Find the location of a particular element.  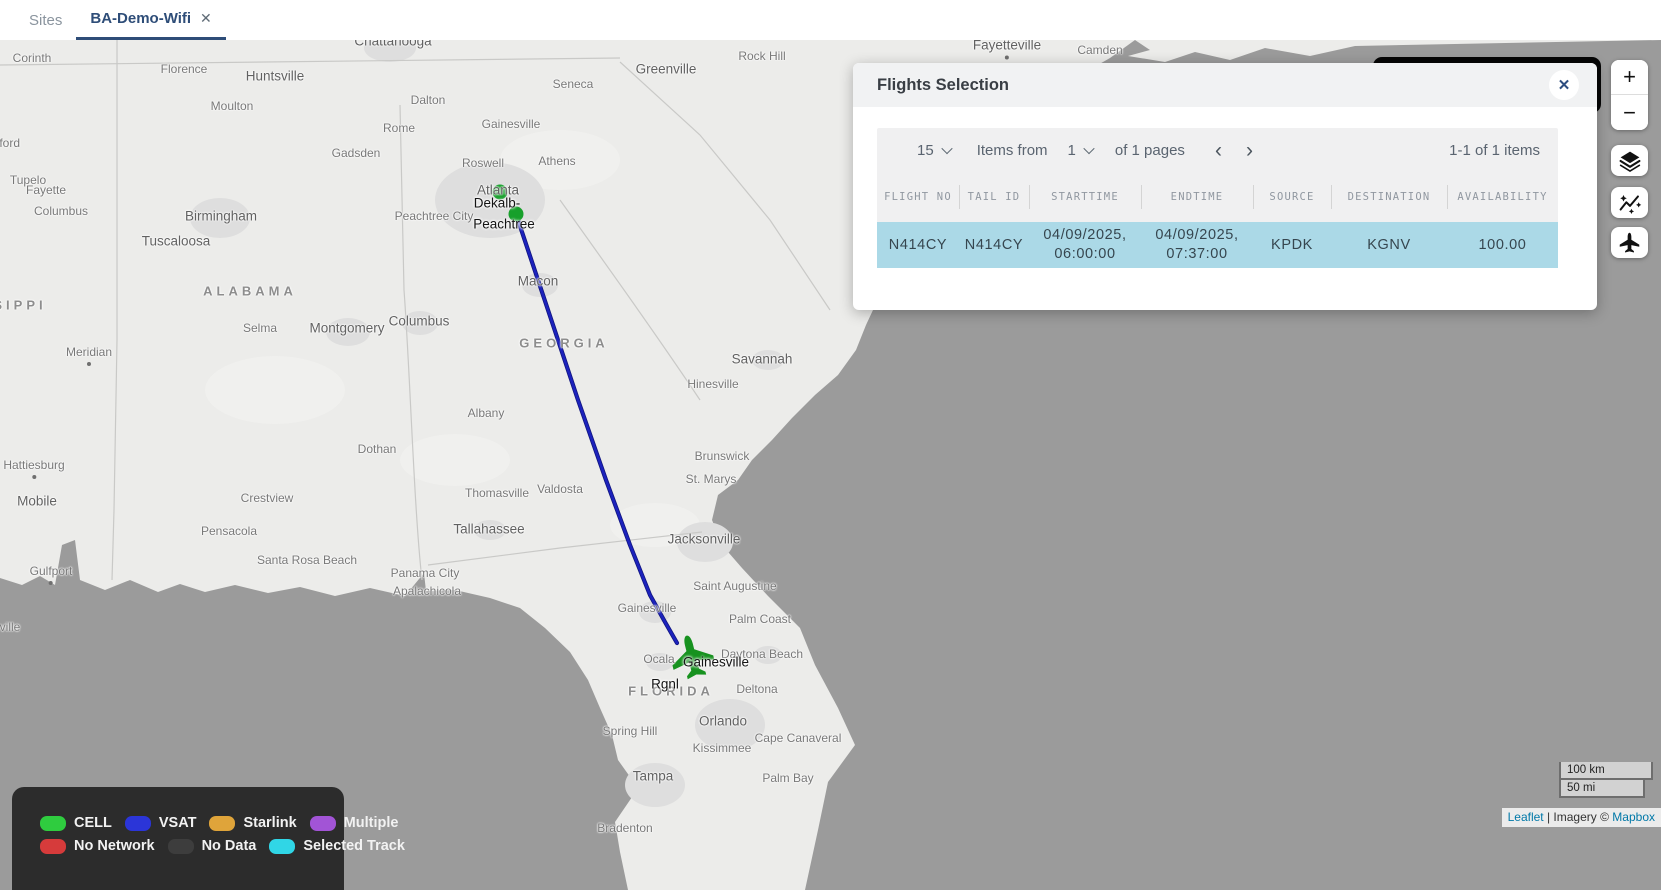

cell-availability: 100.00 is located at coordinates (1502, 244).